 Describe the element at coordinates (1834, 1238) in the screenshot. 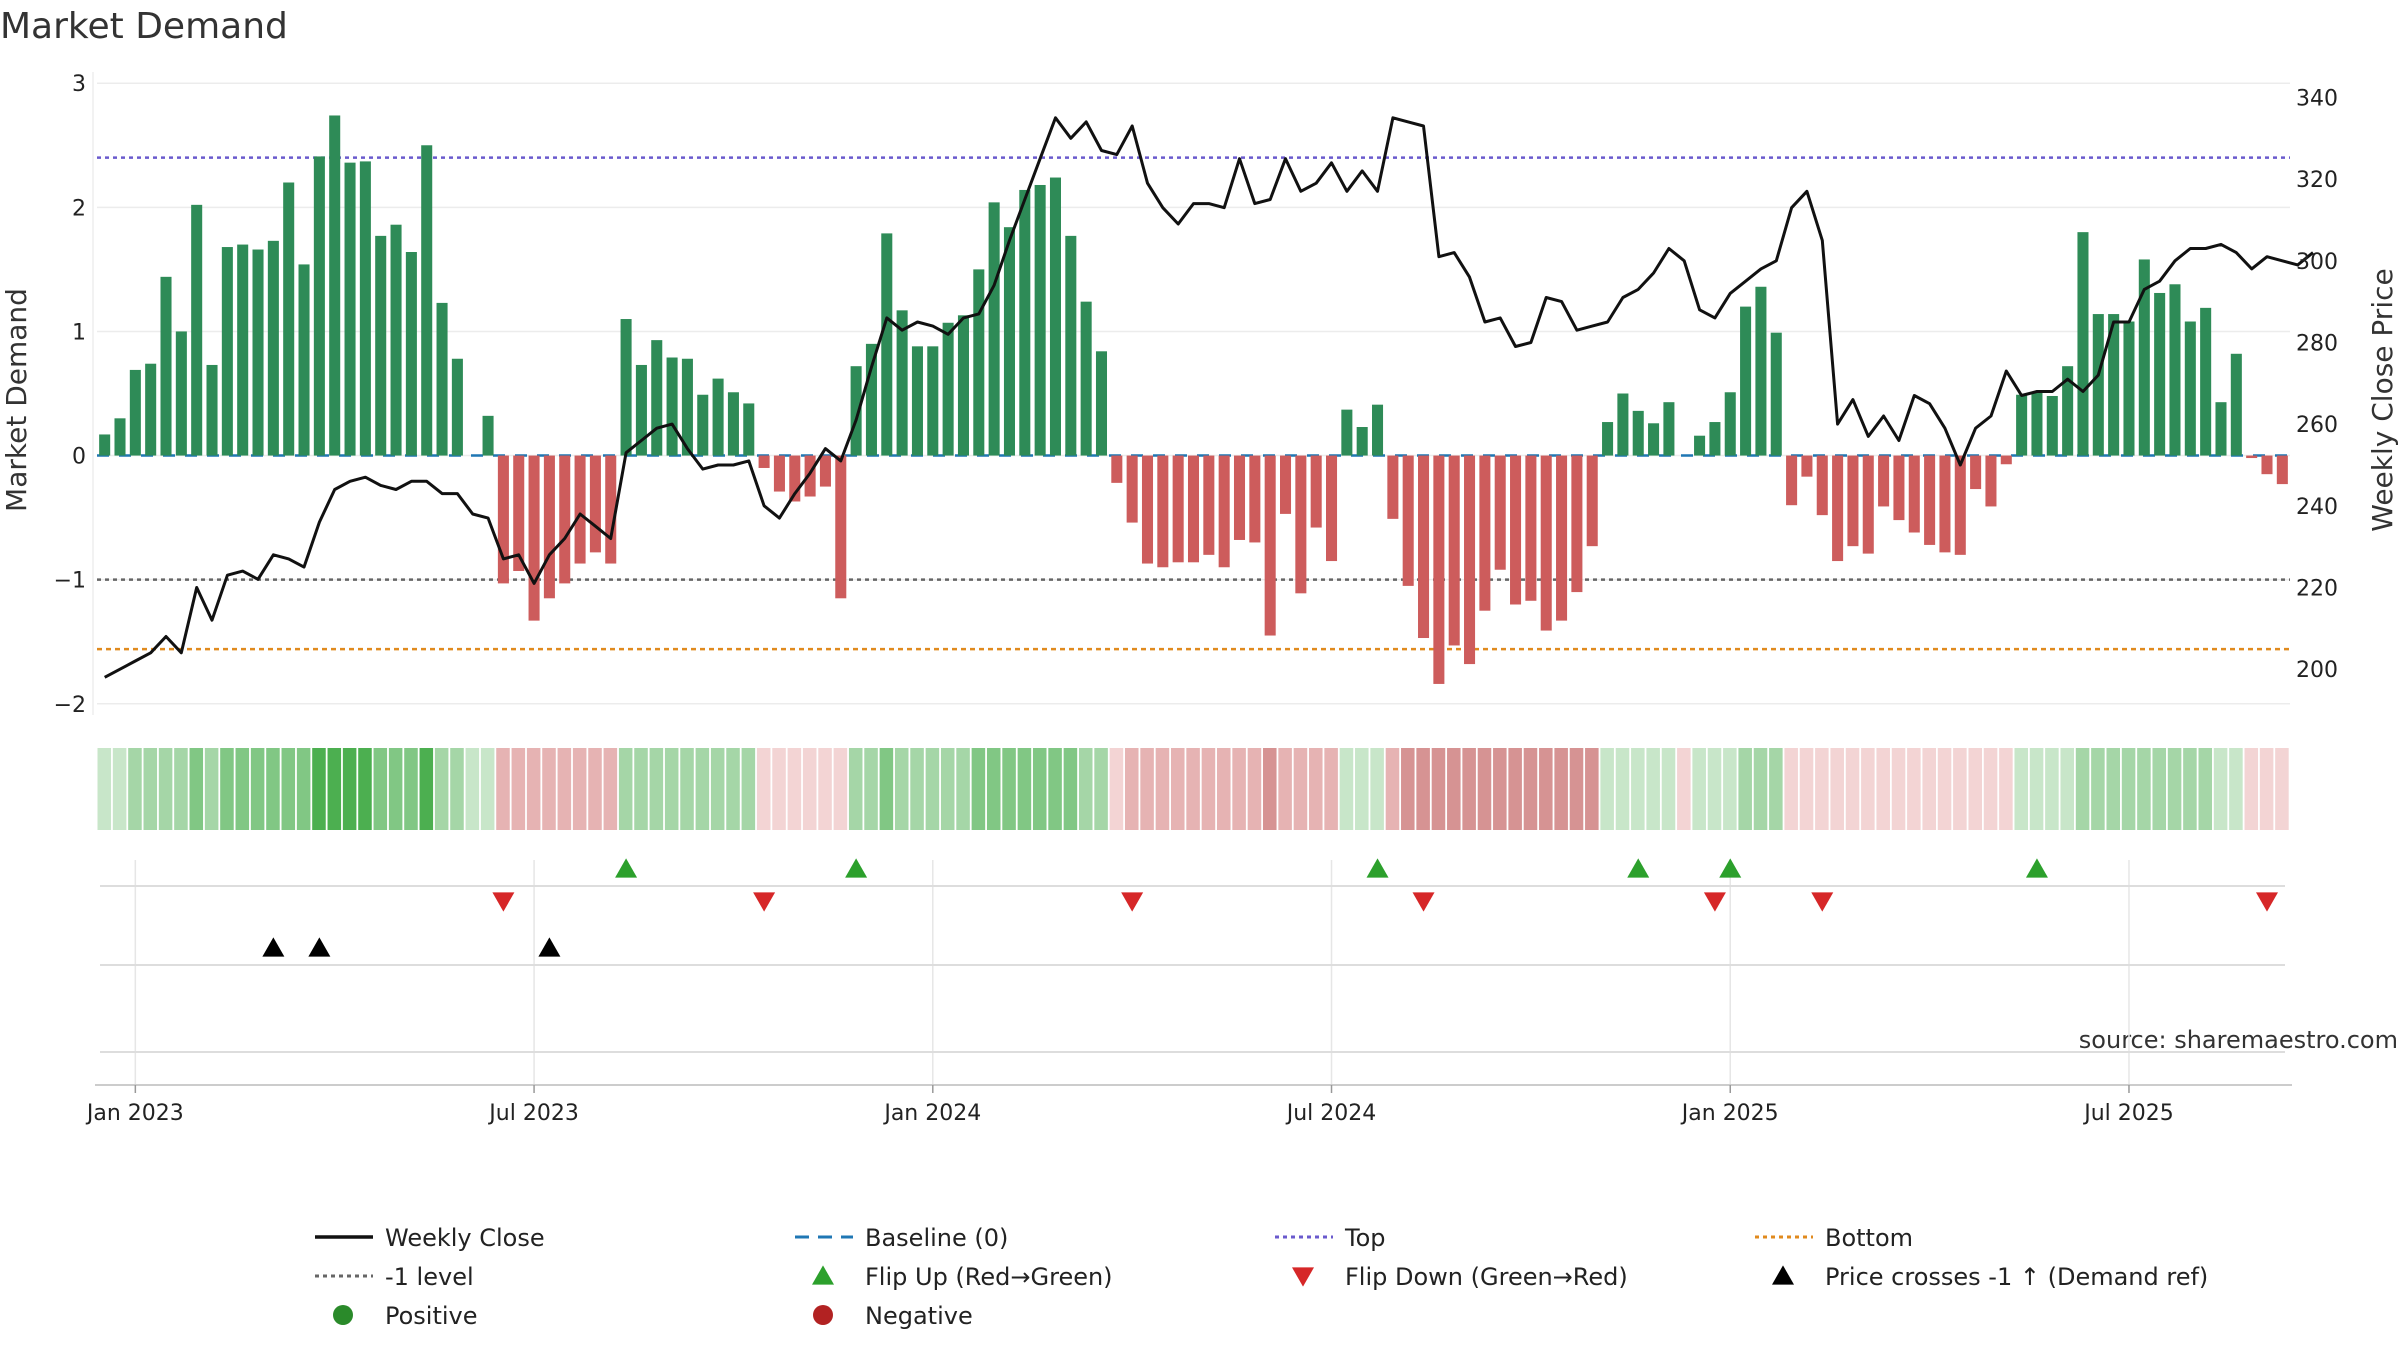

I see `legend-item: Bottom` at that location.